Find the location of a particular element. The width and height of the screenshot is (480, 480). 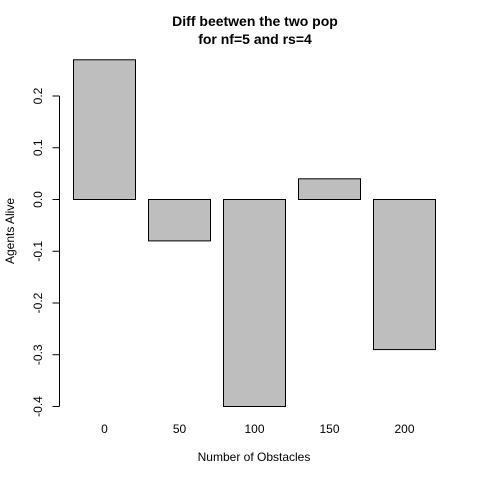

y-tick-label: -0.3 is located at coordinates (38, 354).